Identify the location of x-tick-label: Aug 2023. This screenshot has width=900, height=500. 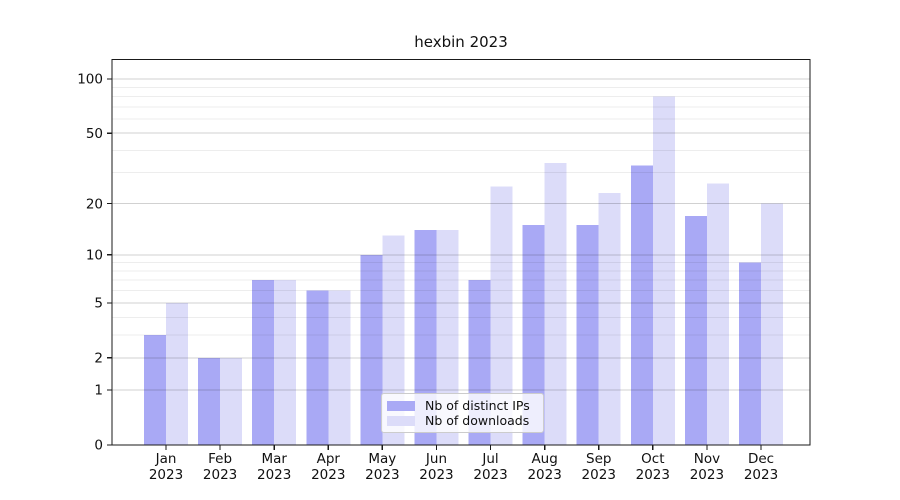
(544, 467).